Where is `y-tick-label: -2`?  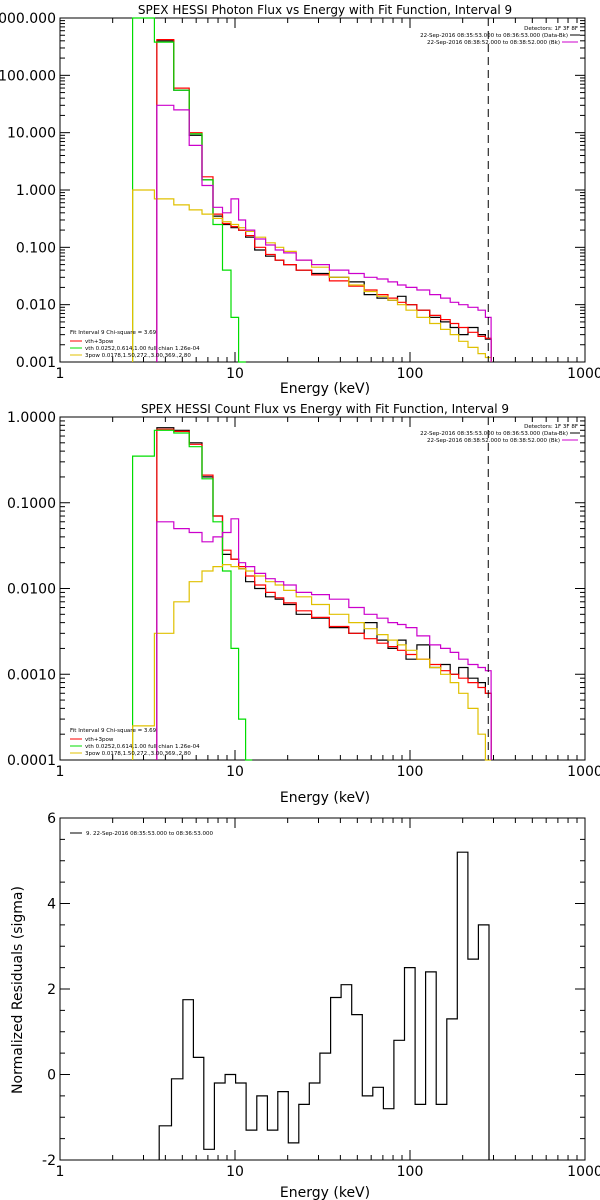 y-tick-label: -2 is located at coordinates (49, 1161).